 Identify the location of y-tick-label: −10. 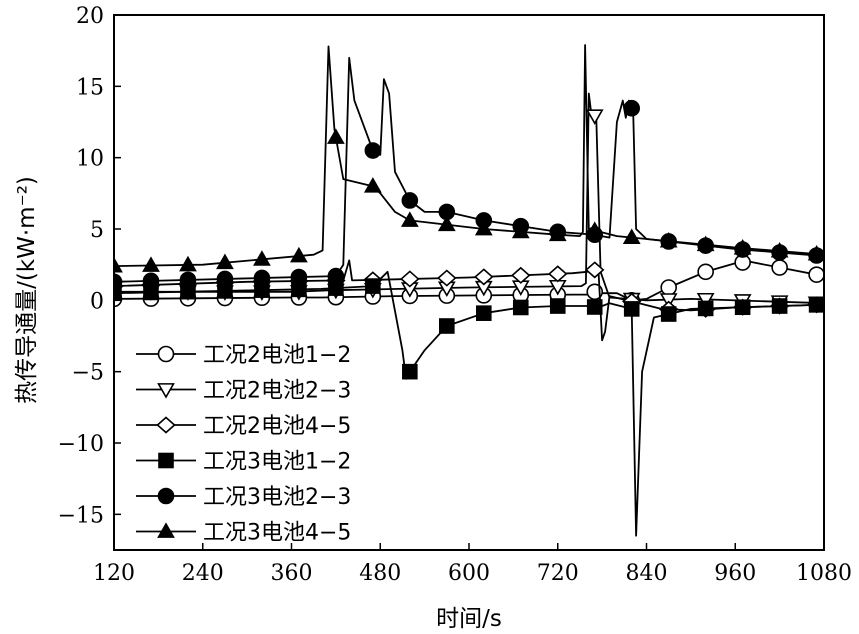
(81, 444).